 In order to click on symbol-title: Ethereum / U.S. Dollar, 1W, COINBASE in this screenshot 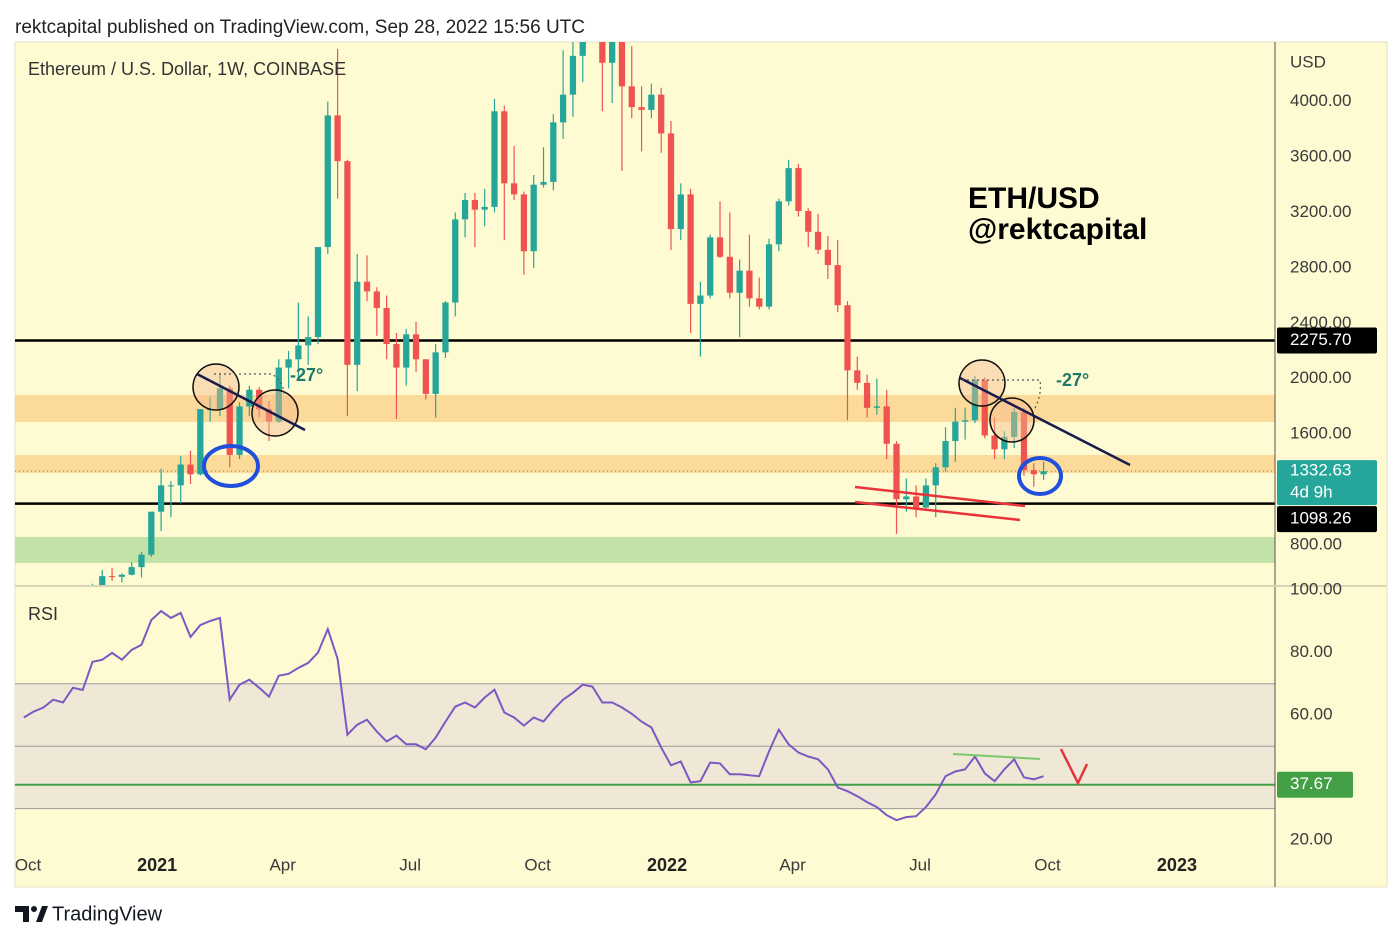, I will do `click(187, 69)`.